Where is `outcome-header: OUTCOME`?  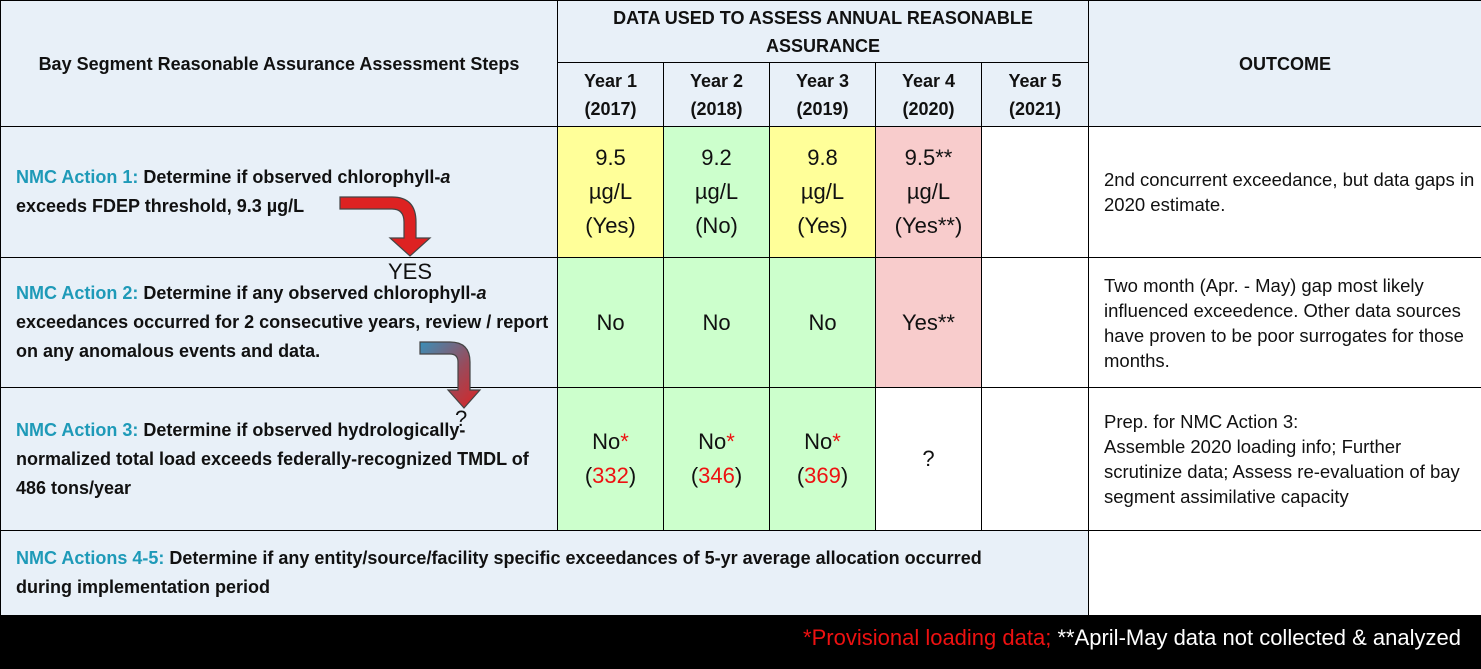
outcome-header: OUTCOME is located at coordinates (1284, 63).